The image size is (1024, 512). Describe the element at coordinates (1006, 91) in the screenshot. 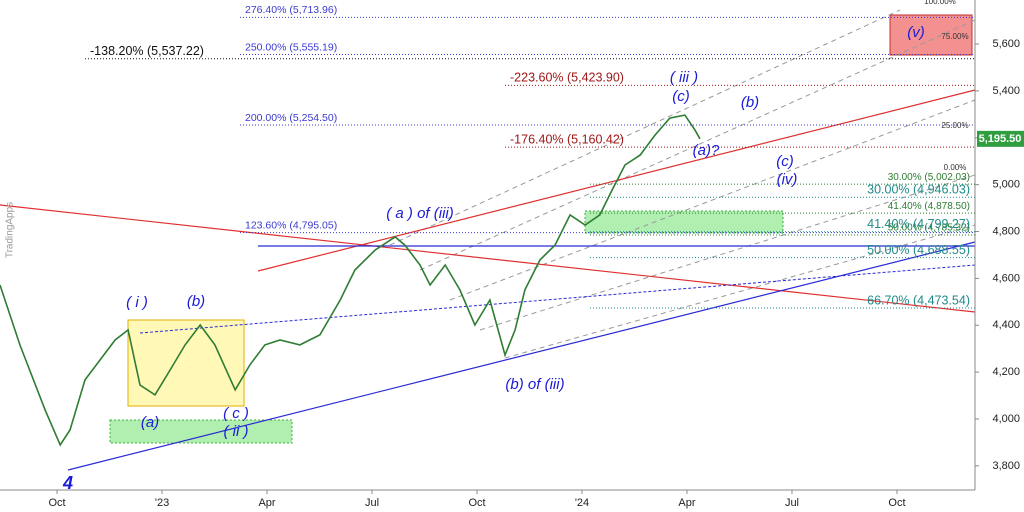

I see `y-tick-label: 5,400` at that location.